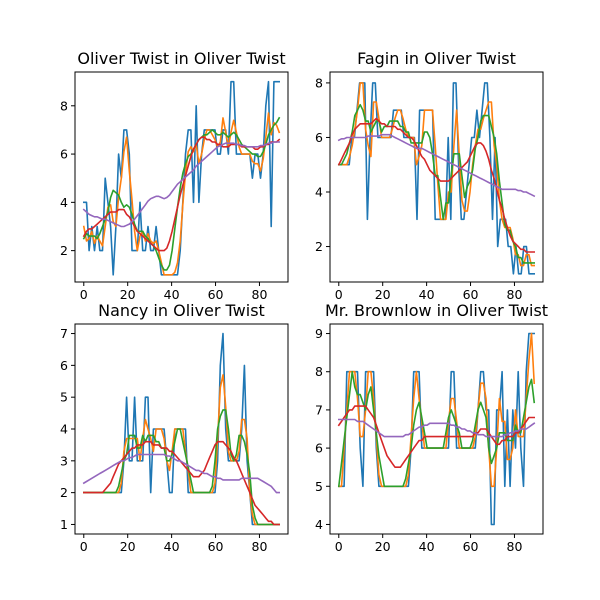  Describe the element at coordinates (181, 58) in the screenshot. I see `subplot-title: Oliver Twist in Oliver Twist` at that location.